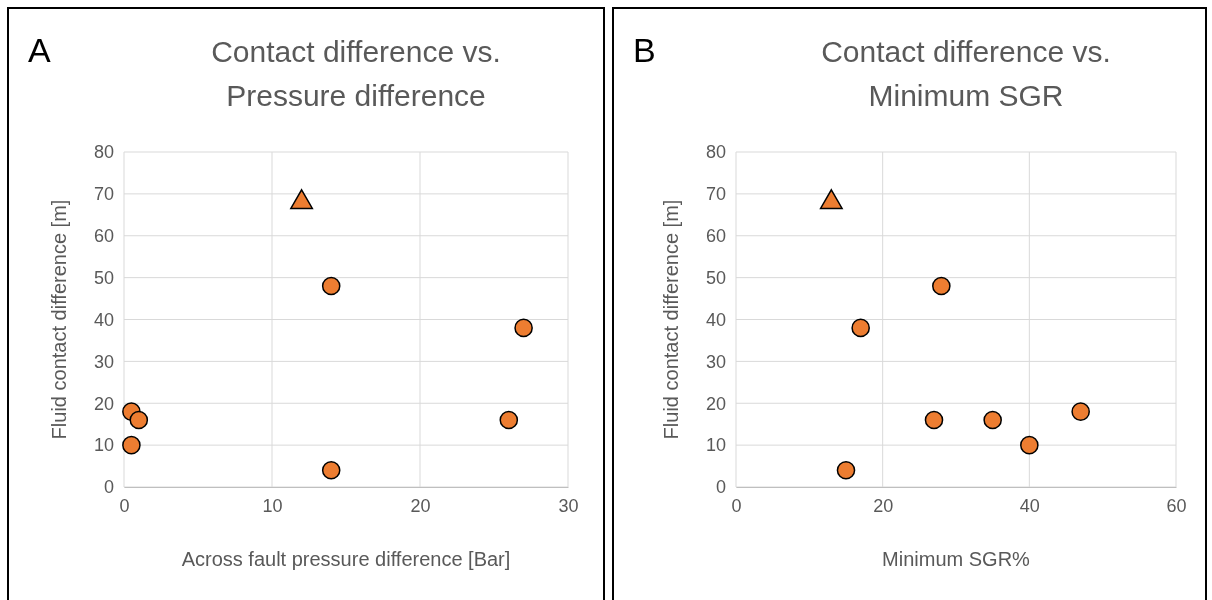 The image size is (1212, 600). What do you see at coordinates (1176, 505) in the screenshot?
I see `x-tick-label: 60` at bounding box center [1176, 505].